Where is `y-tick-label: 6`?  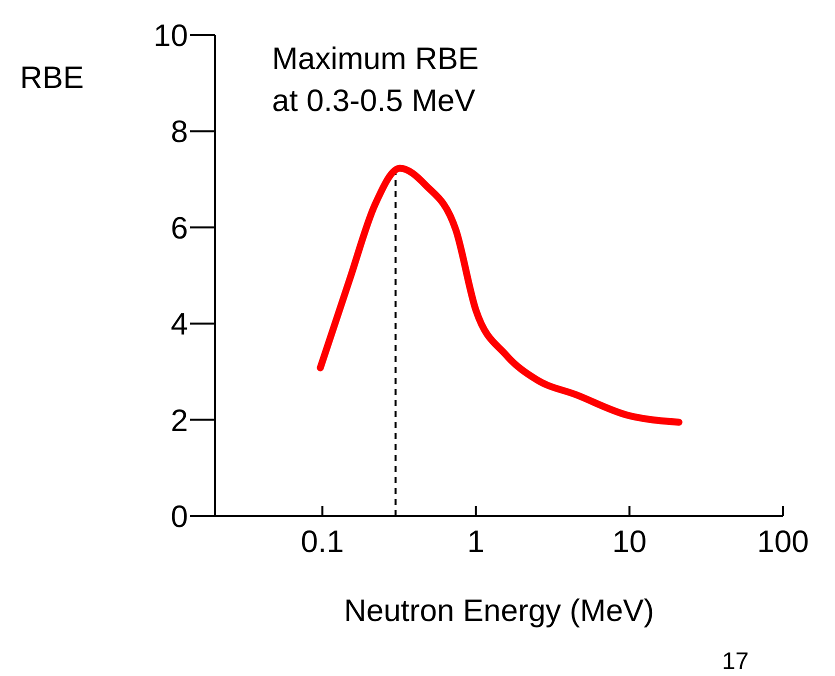 y-tick-label: 6 is located at coordinates (179, 228).